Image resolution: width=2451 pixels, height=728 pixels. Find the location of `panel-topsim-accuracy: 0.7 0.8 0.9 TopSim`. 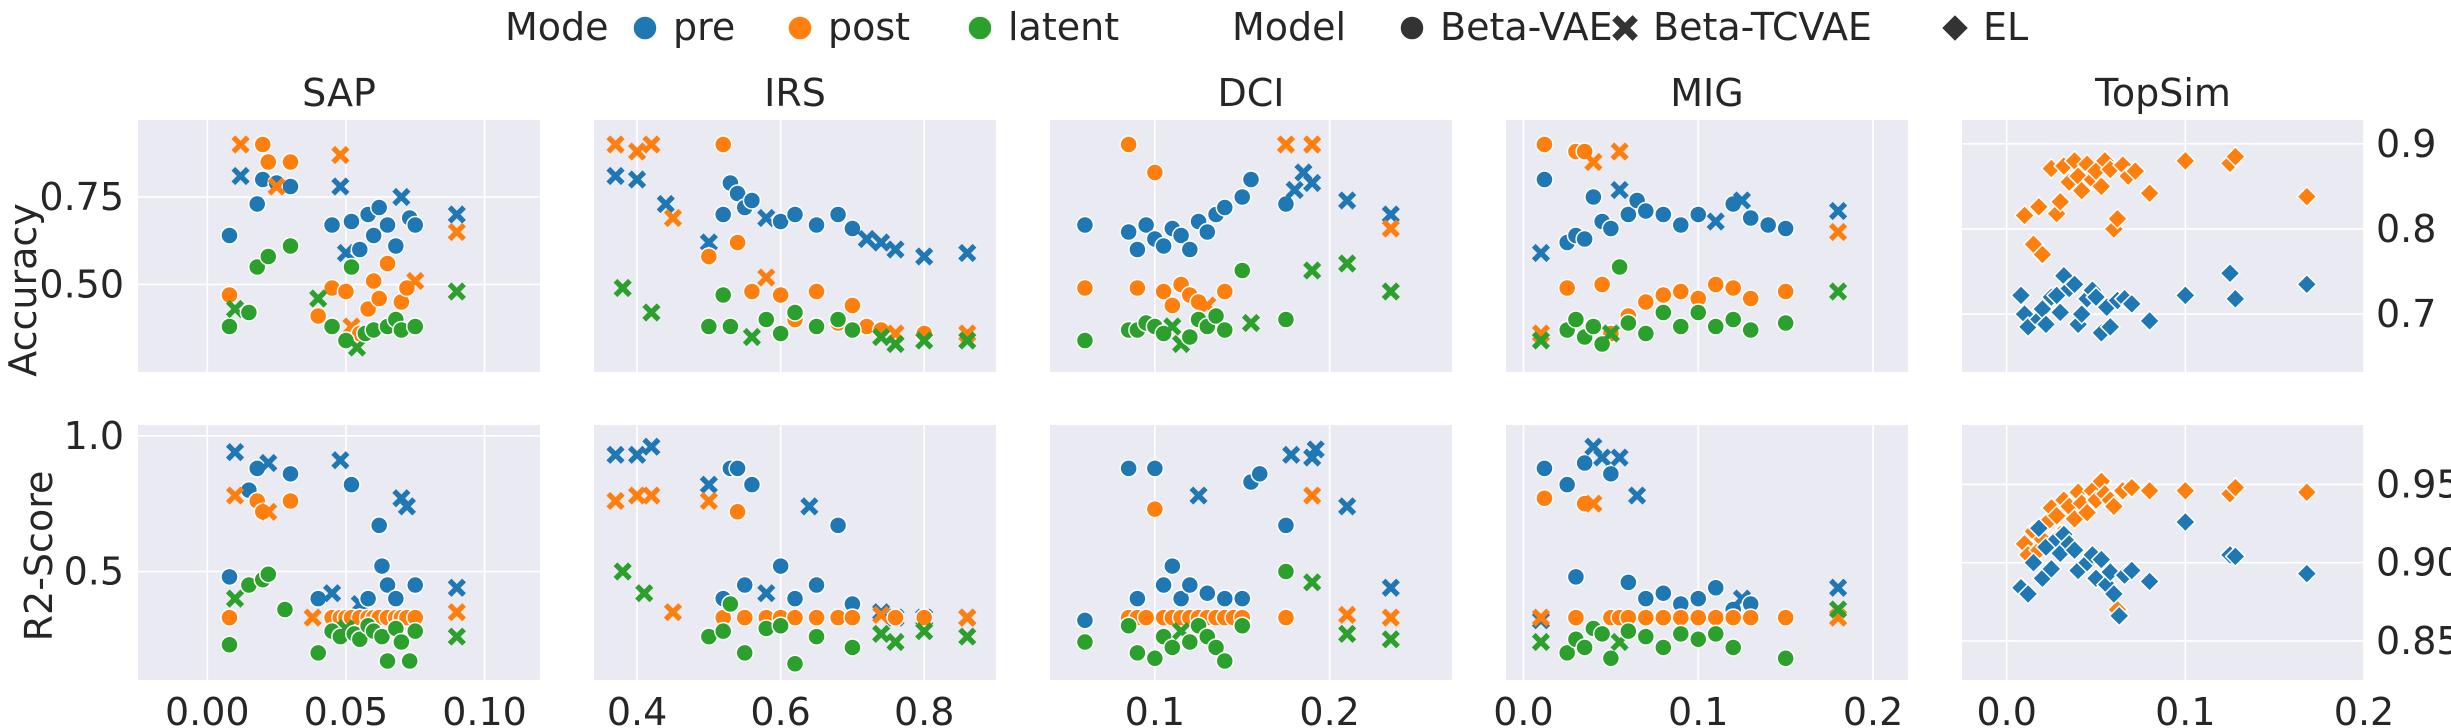

panel-topsim-accuracy: 0.7 0.8 0.9 TopSim is located at coordinates (2199, 221).